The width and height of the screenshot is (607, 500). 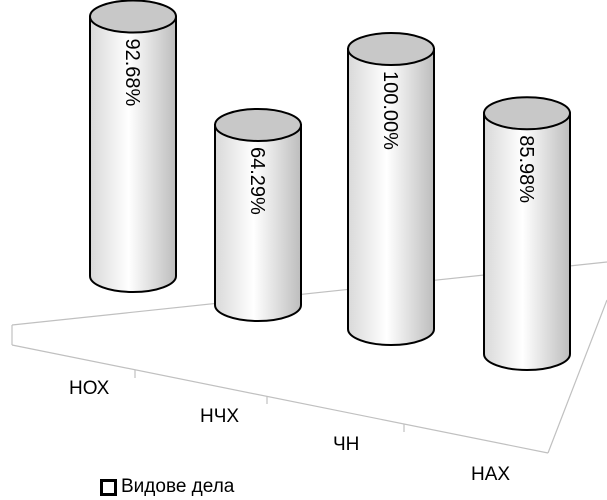 I want to click on category-label: НАХ, so click(x=490, y=474).